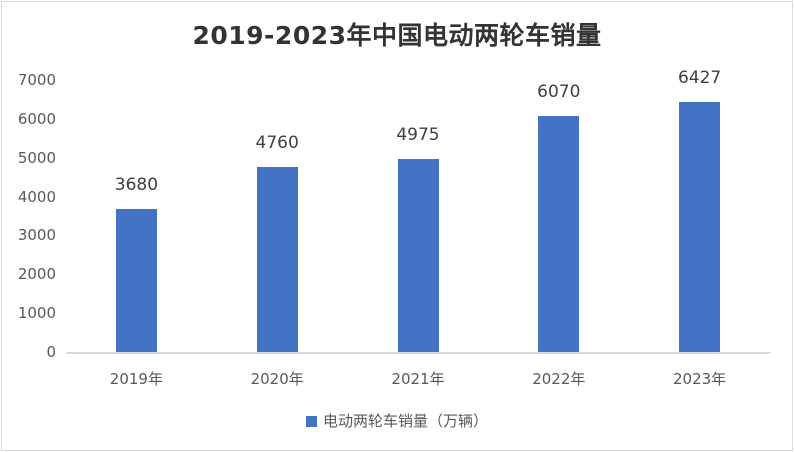 The image size is (794, 452). What do you see at coordinates (559, 92) in the screenshot?
I see `data-label: 6070` at bounding box center [559, 92].